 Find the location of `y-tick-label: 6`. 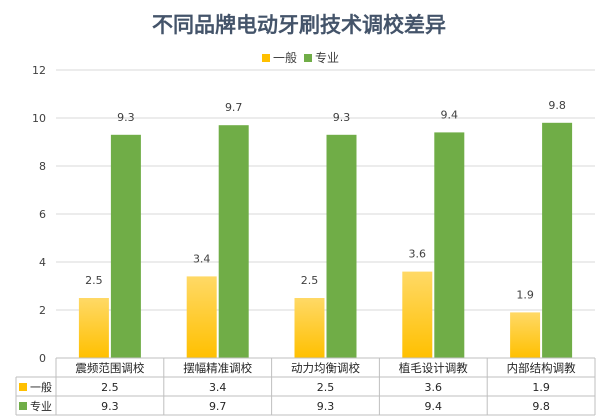

y-tick-label: 6 is located at coordinates (42, 214).